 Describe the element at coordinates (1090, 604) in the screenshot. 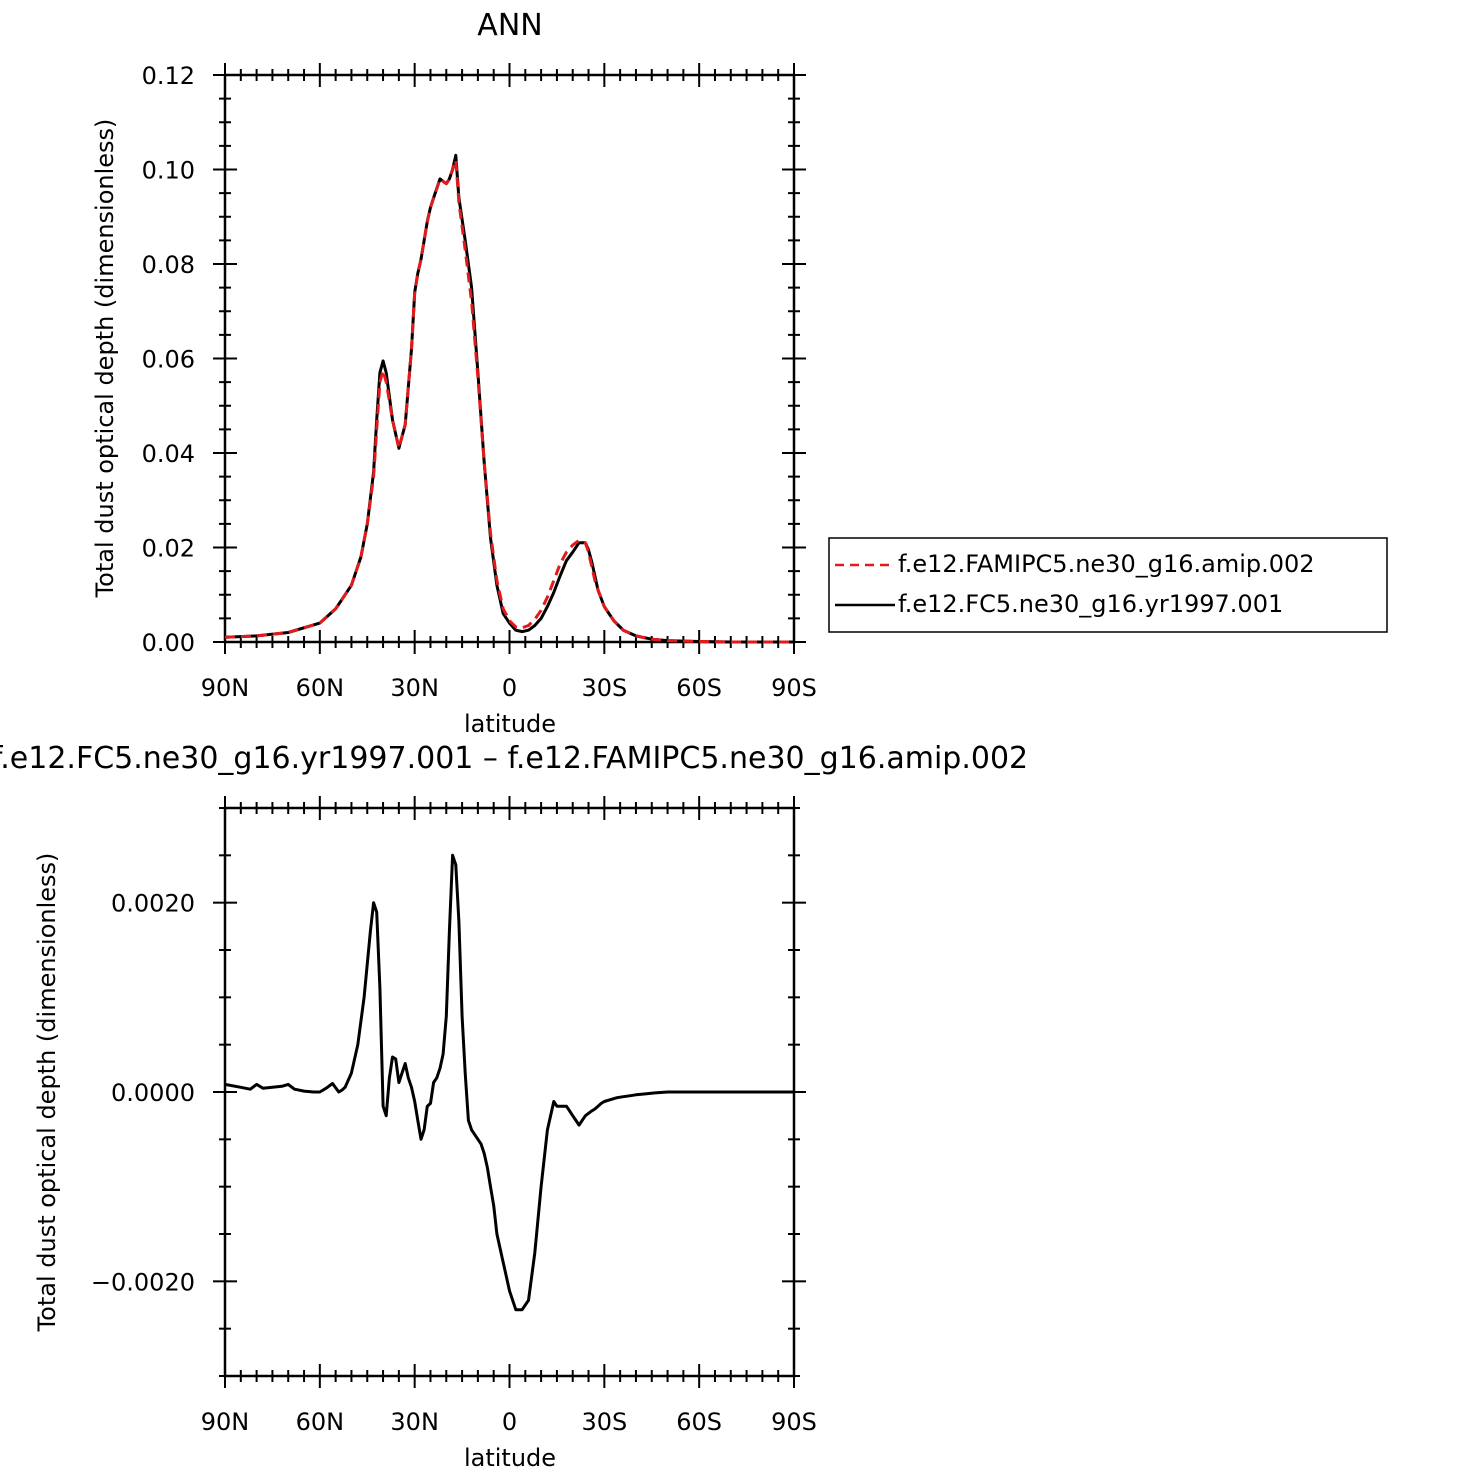

I see `legend-label-fc5: f.e12.FC5.ne30_g16.yr1997.001` at that location.